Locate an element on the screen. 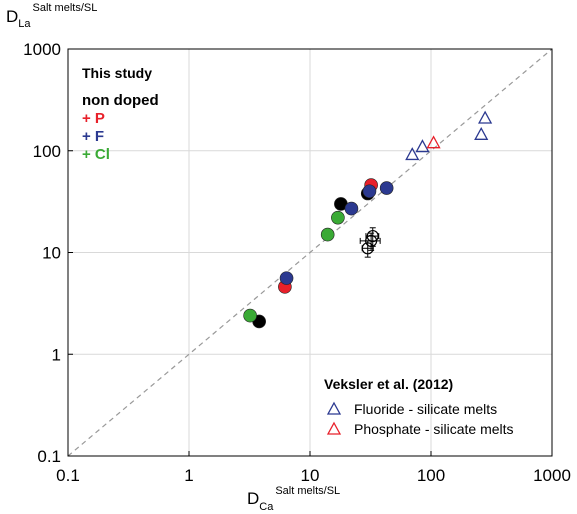 The width and height of the screenshot is (577, 514). y-tick-label: 1 is located at coordinates (56, 354).